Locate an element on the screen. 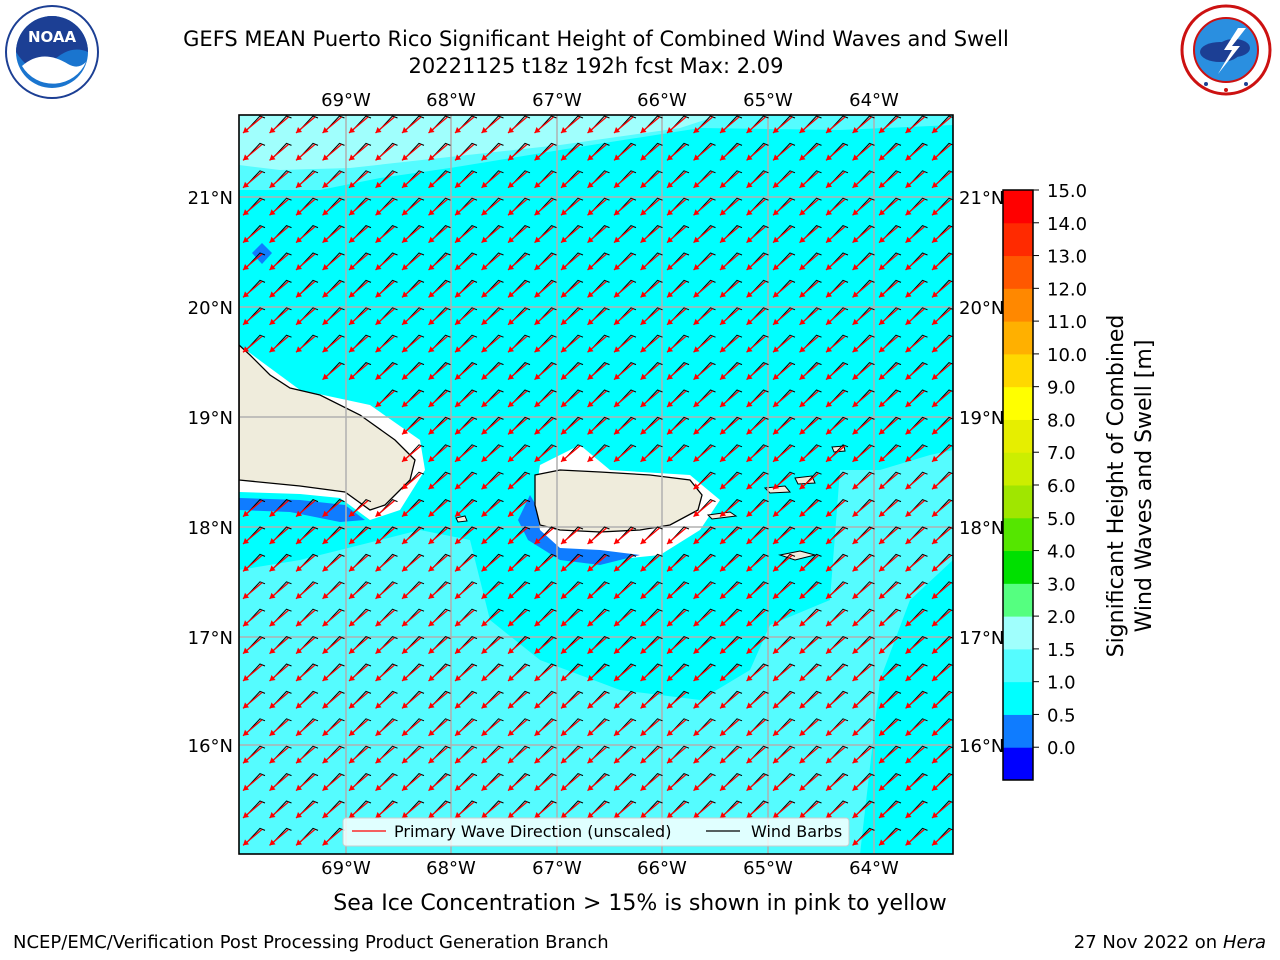 The height and width of the screenshot is (960, 1280). lon-tick-bottom: 69°W is located at coordinates (346, 868).